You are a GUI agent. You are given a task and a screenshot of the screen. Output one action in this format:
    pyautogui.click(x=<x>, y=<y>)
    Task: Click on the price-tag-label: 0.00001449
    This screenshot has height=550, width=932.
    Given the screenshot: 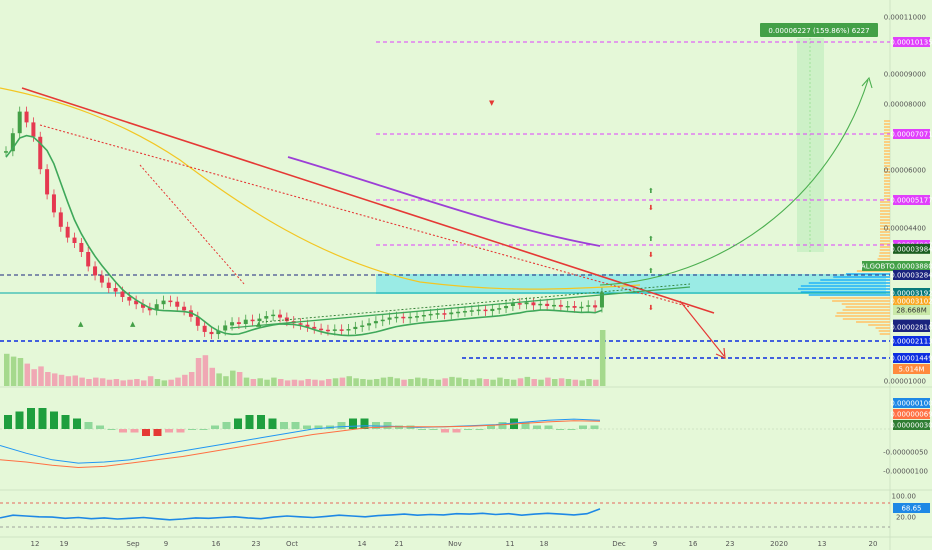 What is the action you would take?
    pyautogui.click(x=911, y=359)
    